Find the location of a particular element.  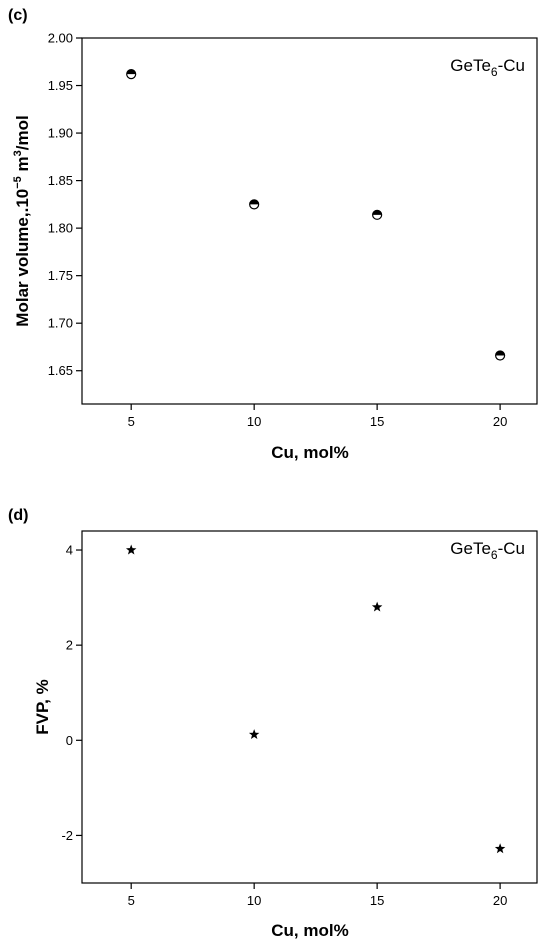

c-y-tick-label: 1.75 is located at coordinates (60, 275).